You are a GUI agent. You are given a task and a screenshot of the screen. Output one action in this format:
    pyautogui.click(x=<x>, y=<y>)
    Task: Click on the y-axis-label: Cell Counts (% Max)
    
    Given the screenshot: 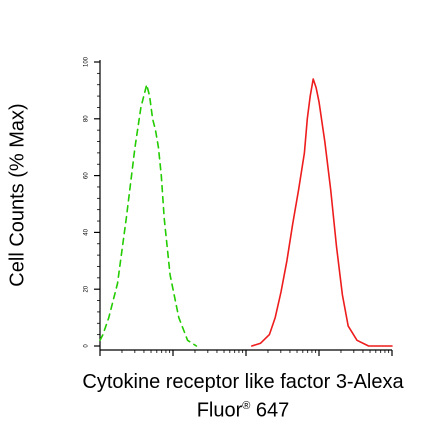 What is the action you would take?
    pyautogui.click(x=17, y=195)
    